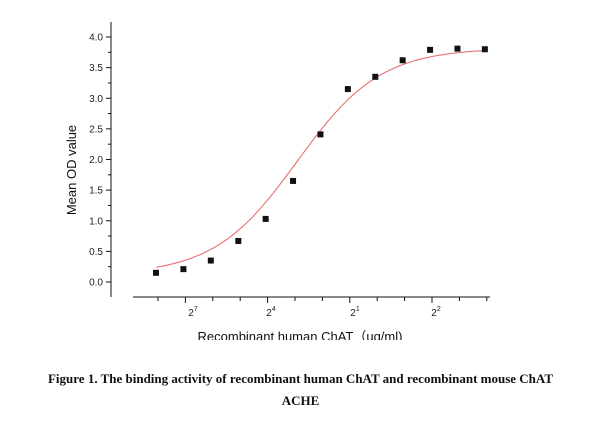  I want to click on x-tick-label: 21, so click(355, 312).